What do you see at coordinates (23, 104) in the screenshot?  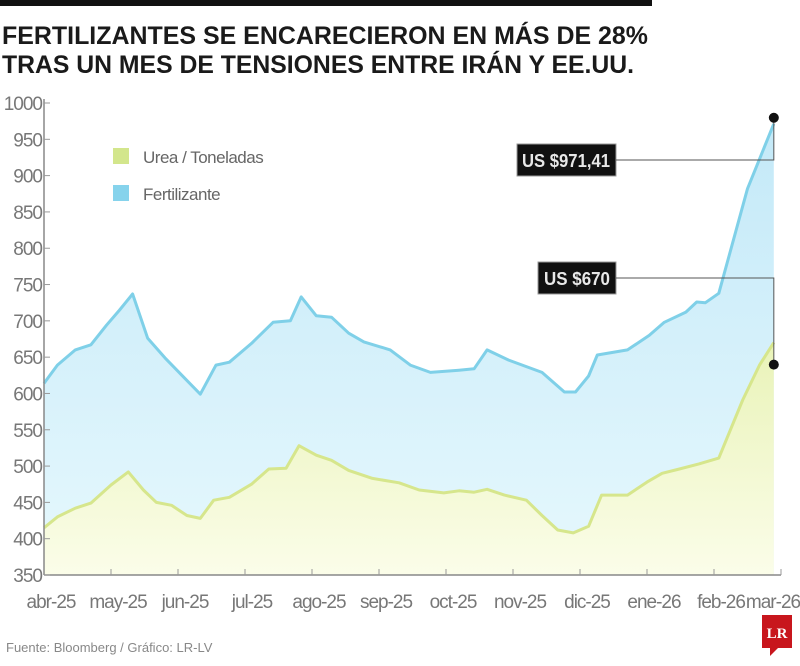 I see `y-tick-label: 1000` at bounding box center [23, 104].